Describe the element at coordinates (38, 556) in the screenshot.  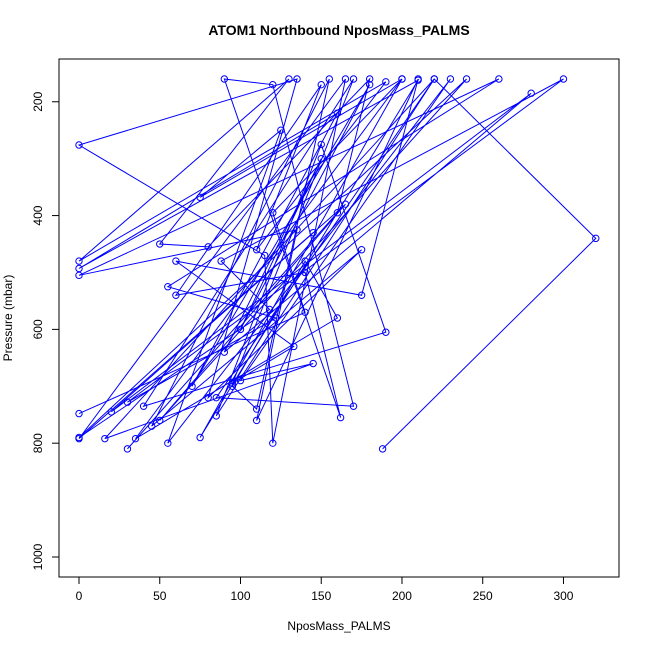
I see `y-tick-label: 1000` at that location.